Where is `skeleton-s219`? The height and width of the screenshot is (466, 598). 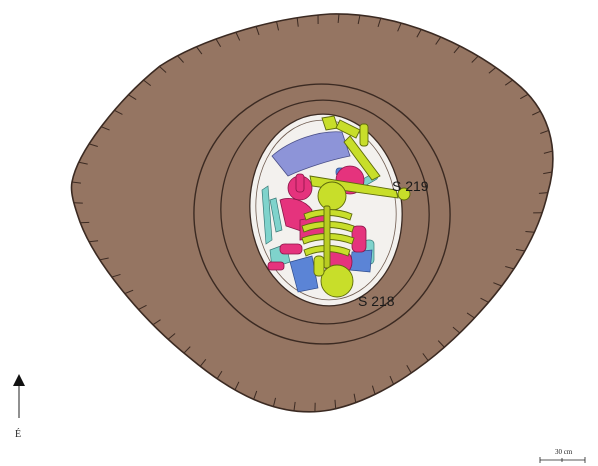
skeleton-s219 is located at coordinates (356, 206).